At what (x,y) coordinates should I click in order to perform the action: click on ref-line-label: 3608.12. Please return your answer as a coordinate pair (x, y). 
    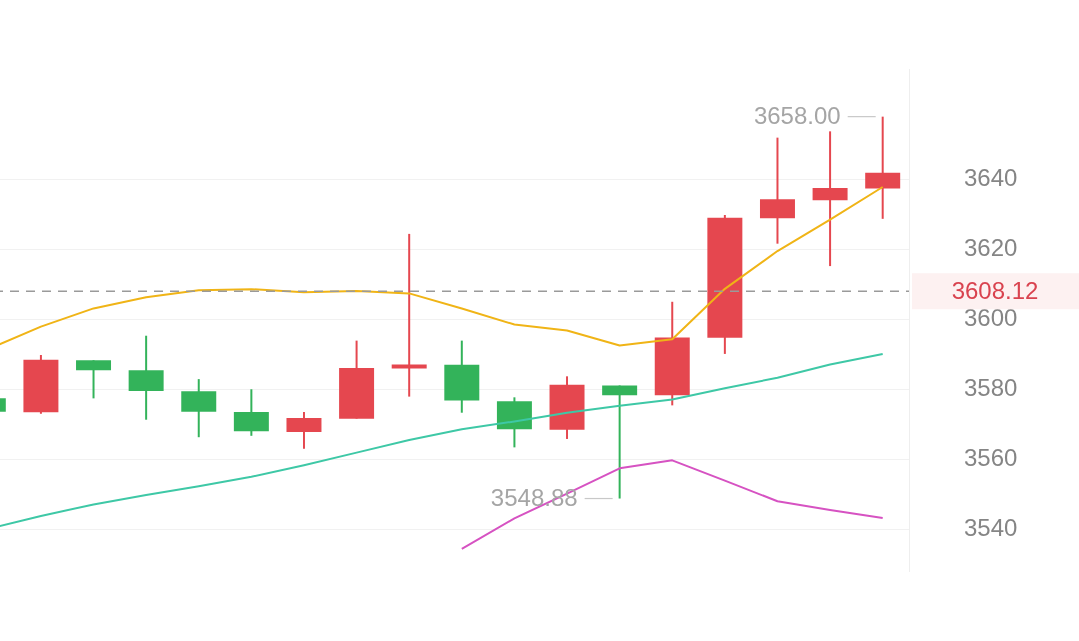
    Looking at the image, I should click on (995, 290).